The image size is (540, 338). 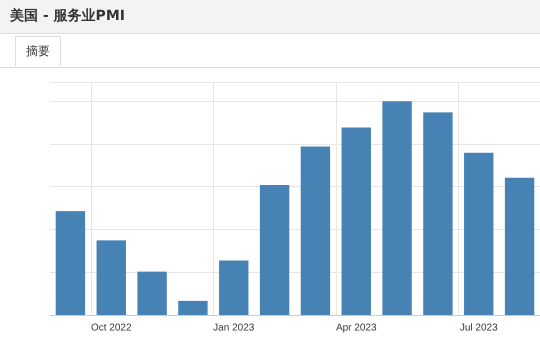 What do you see at coordinates (356, 328) in the screenshot?
I see `x-tick-label: Apr 2023` at bounding box center [356, 328].